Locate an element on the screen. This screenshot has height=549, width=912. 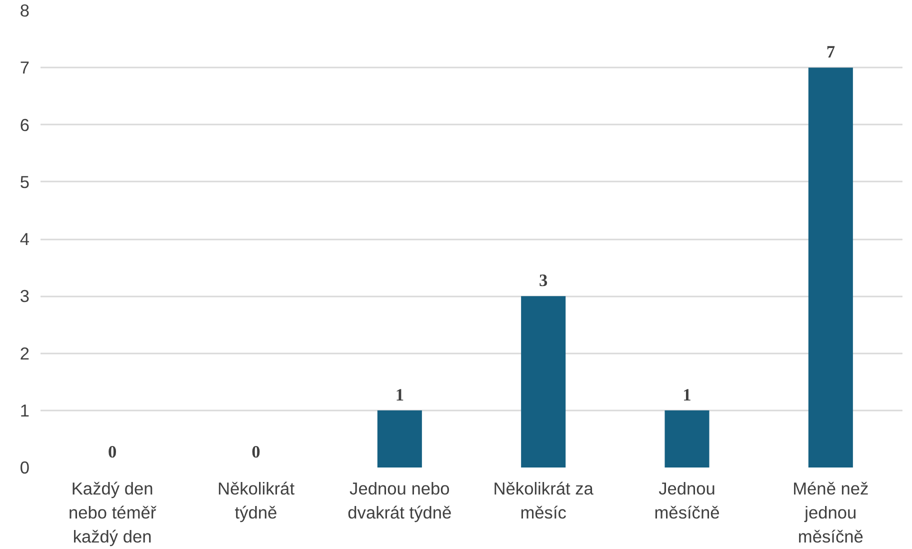
y-tick-label: 7 is located at coordinates (25, 68).